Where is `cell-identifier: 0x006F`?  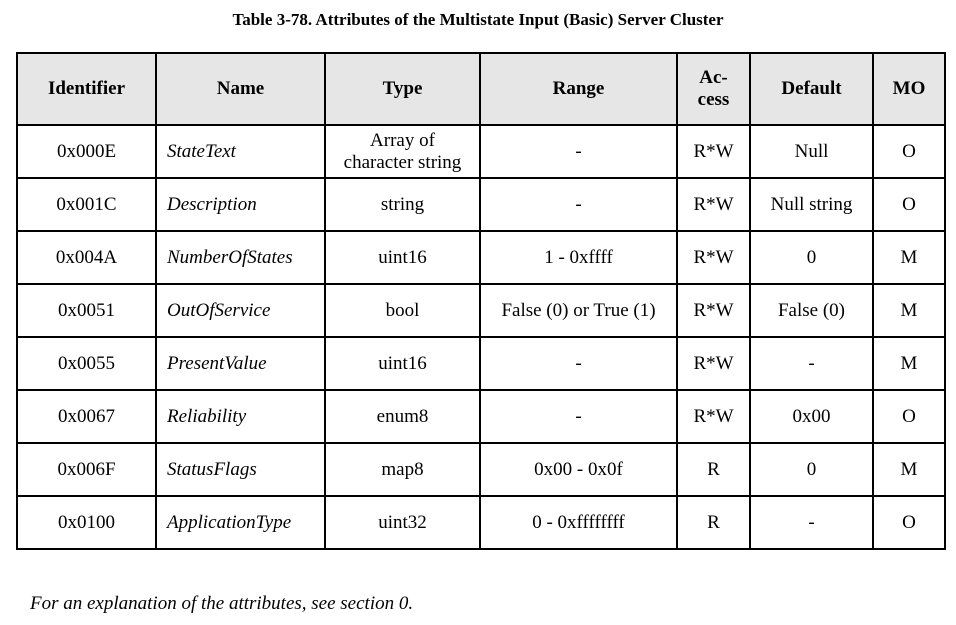 cell-identifier: 0x006F is located at coordinates (86, 469).